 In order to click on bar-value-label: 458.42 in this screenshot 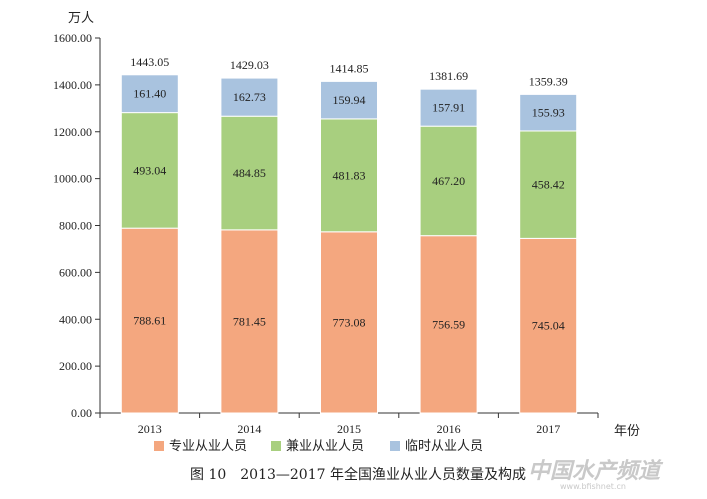, I will do `click(548, 185)`.